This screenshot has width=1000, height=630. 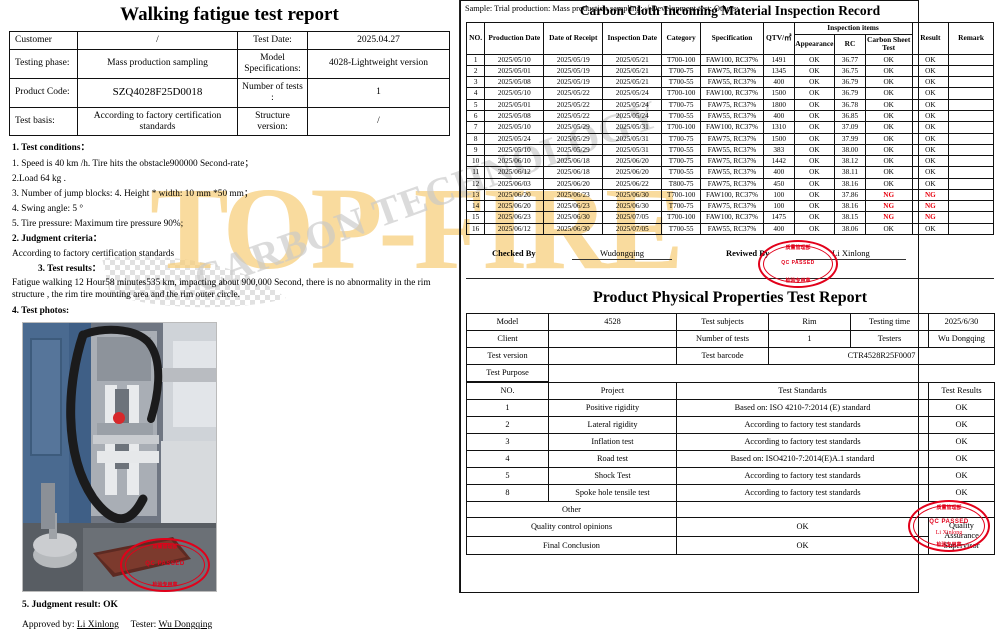 I want to click on cell-inspection-date: 2025/07/05, so click(x=632, y=229).